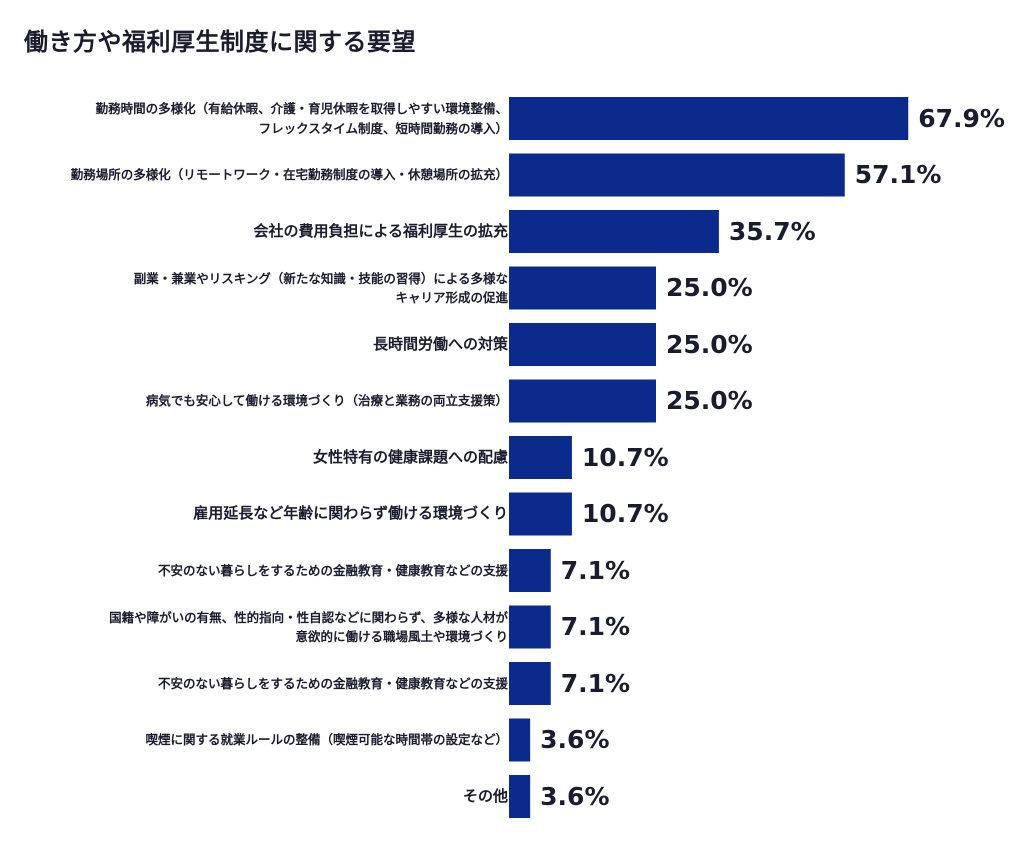 The image size is (1024, 853). I want to click on value-label-4: 25.0%, so click(709, 344).